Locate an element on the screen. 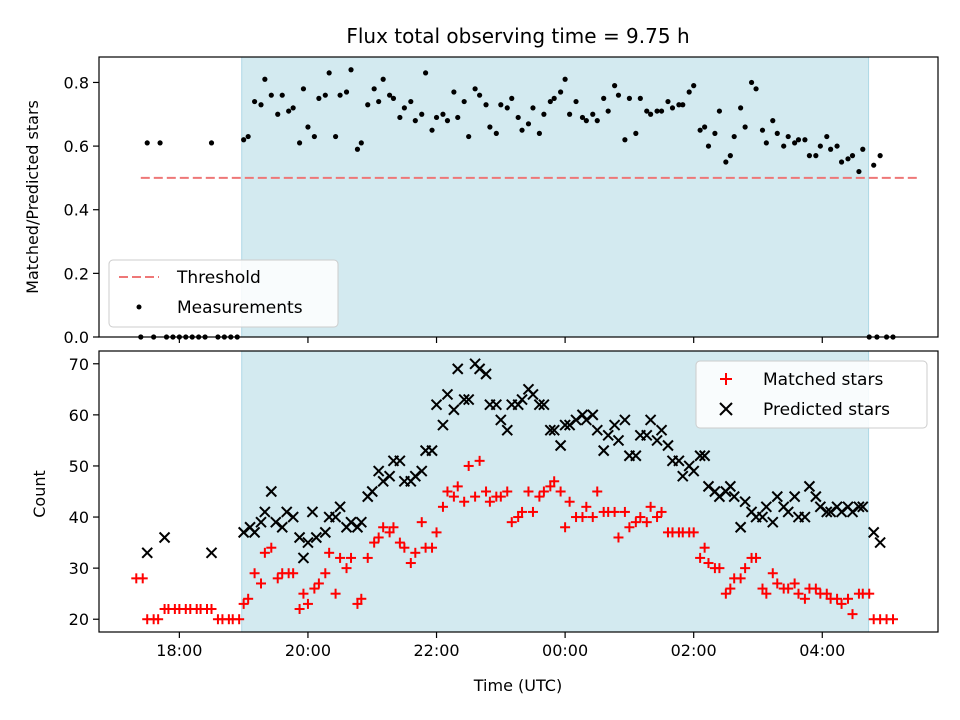  y-tick-label: 0.2 is located at coordinates (76, 273).